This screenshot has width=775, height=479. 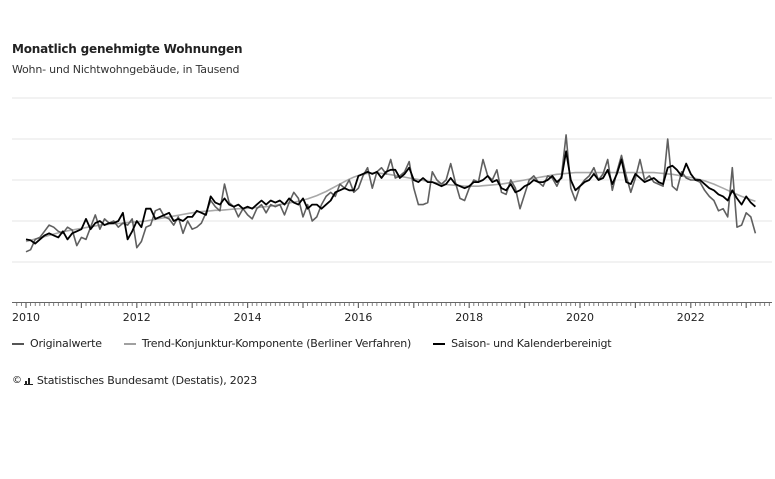 What do you see at coordinates (580, 317) in the screenshot?
I see `x-tick-label: 2020` at bounding box center [580, 317].